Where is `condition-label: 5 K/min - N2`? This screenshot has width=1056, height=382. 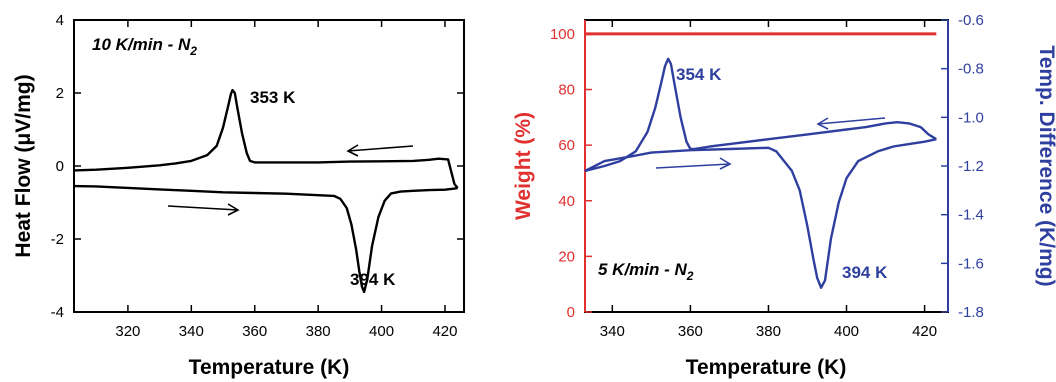 condition-label: 5 K/min - N2 is located at coordinates (646, 271).